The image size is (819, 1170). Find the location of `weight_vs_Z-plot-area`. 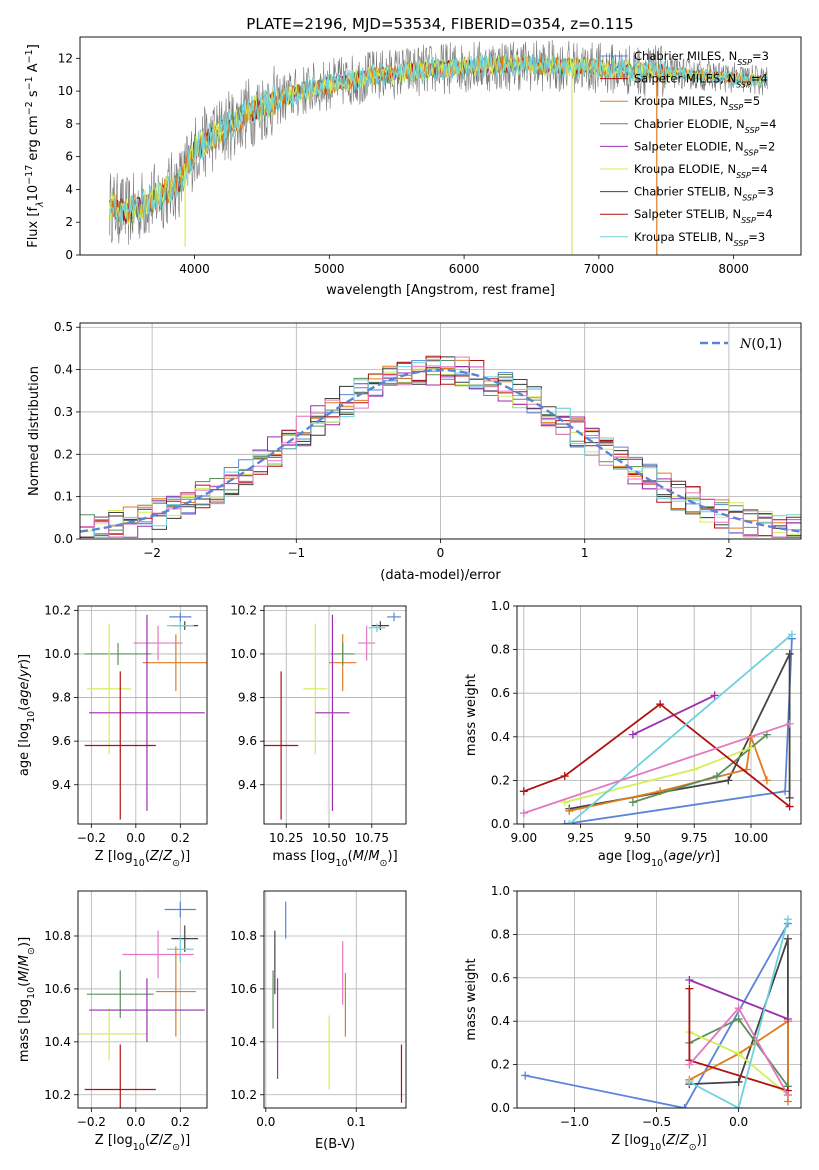

weight_vs_Z-plot-area is located at coordinates (659, 999).